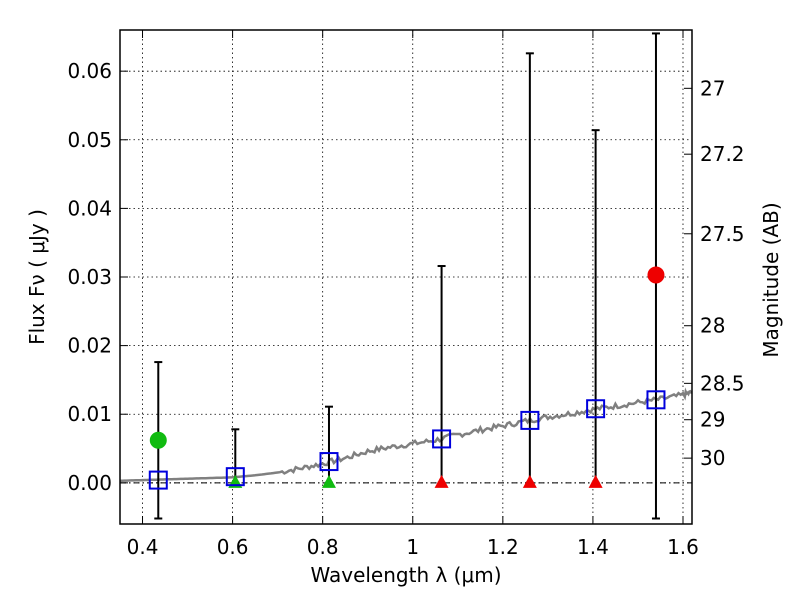 The height and width of the screenshot is (600, 800). I want to click on right-tick-label: 27.5, so click(722, 234).